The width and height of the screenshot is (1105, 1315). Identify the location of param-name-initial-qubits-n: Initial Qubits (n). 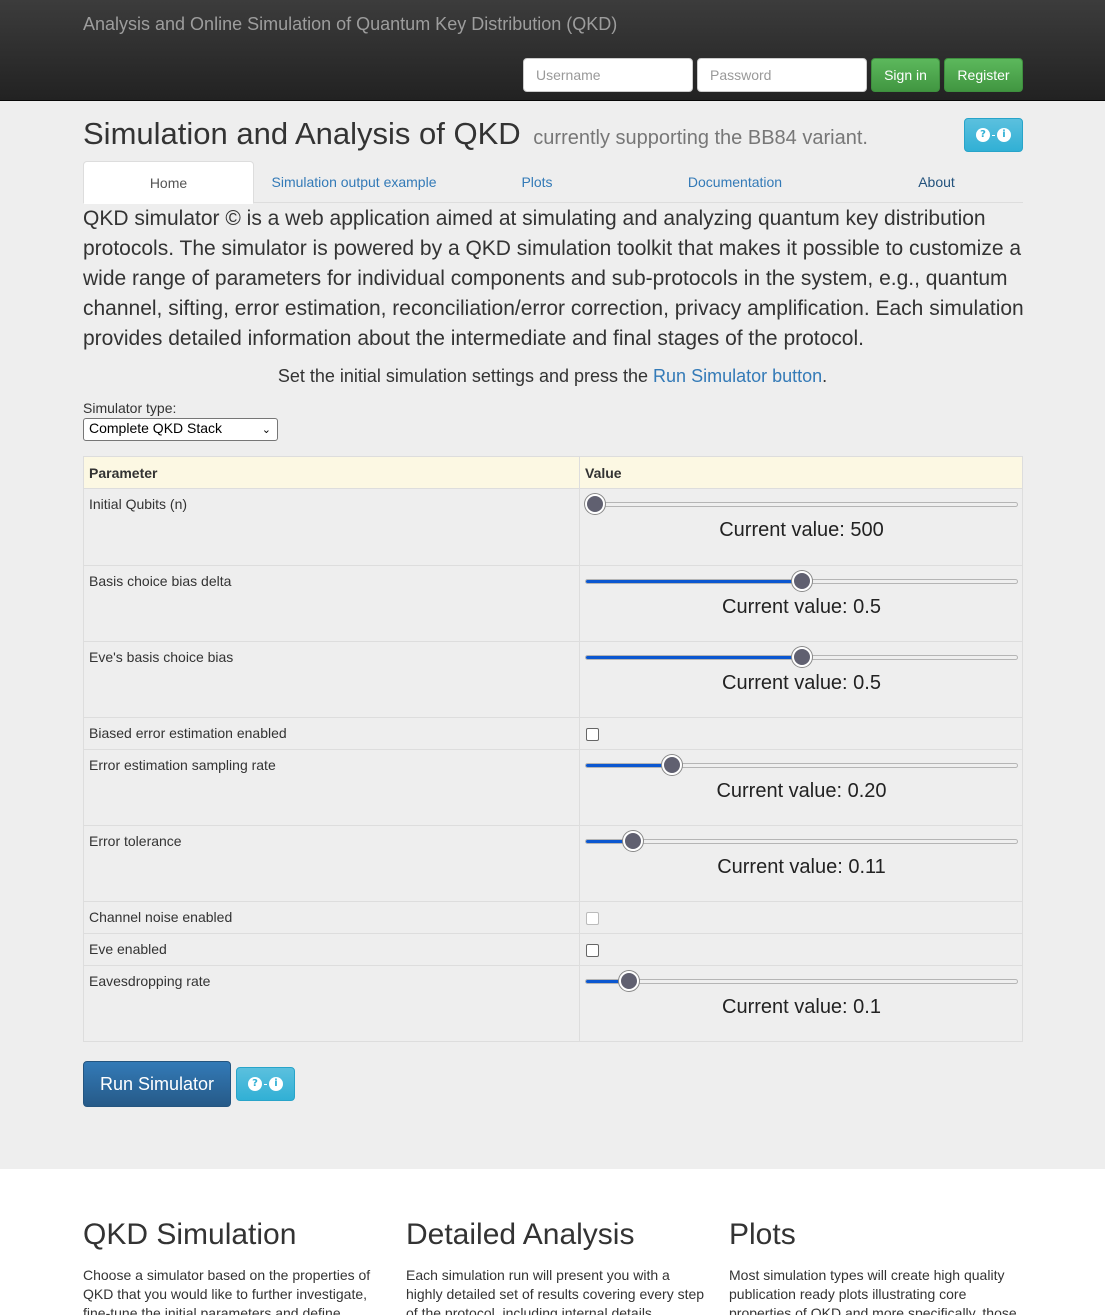
(138, 504).